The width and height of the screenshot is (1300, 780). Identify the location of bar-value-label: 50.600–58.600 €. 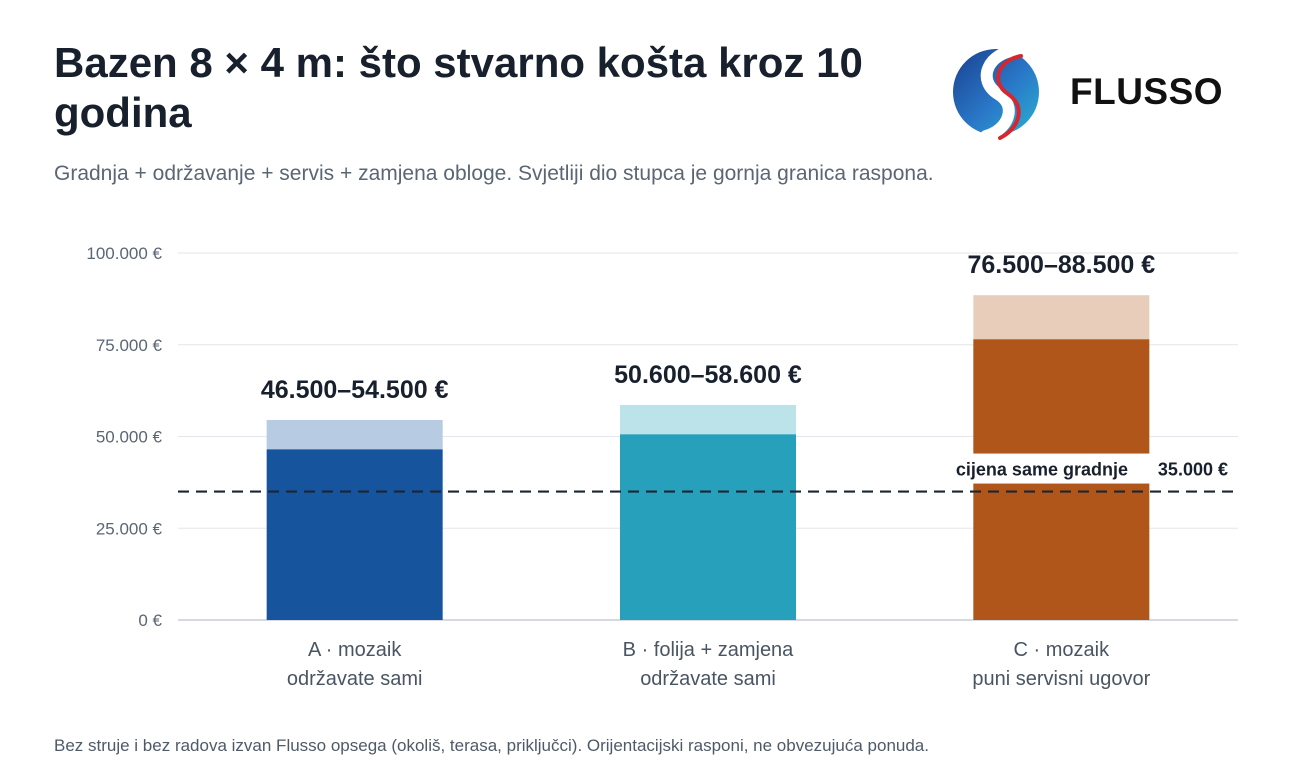
(708, 375).